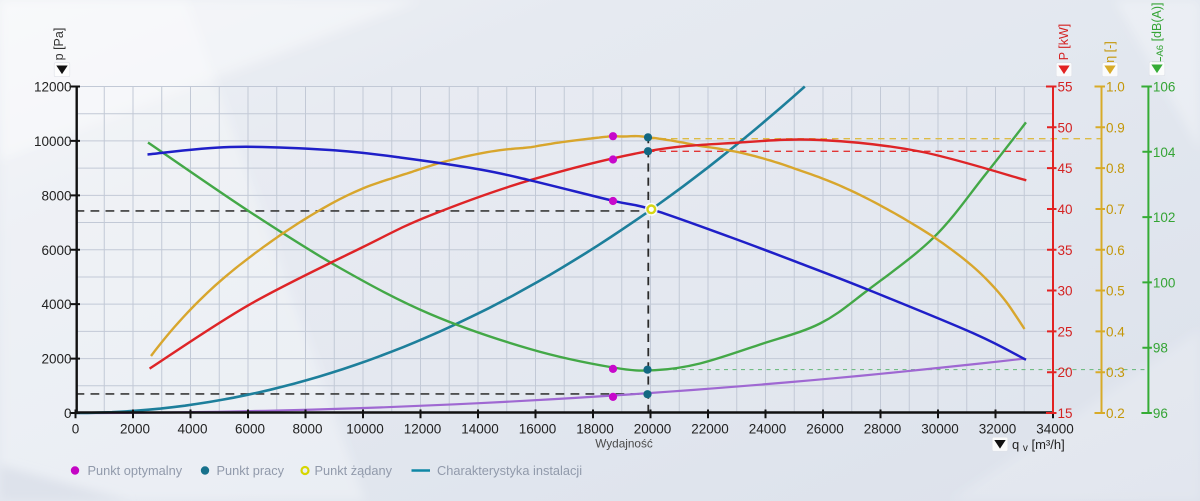  I want to click on svg-text: 50, so click(1065, 127).